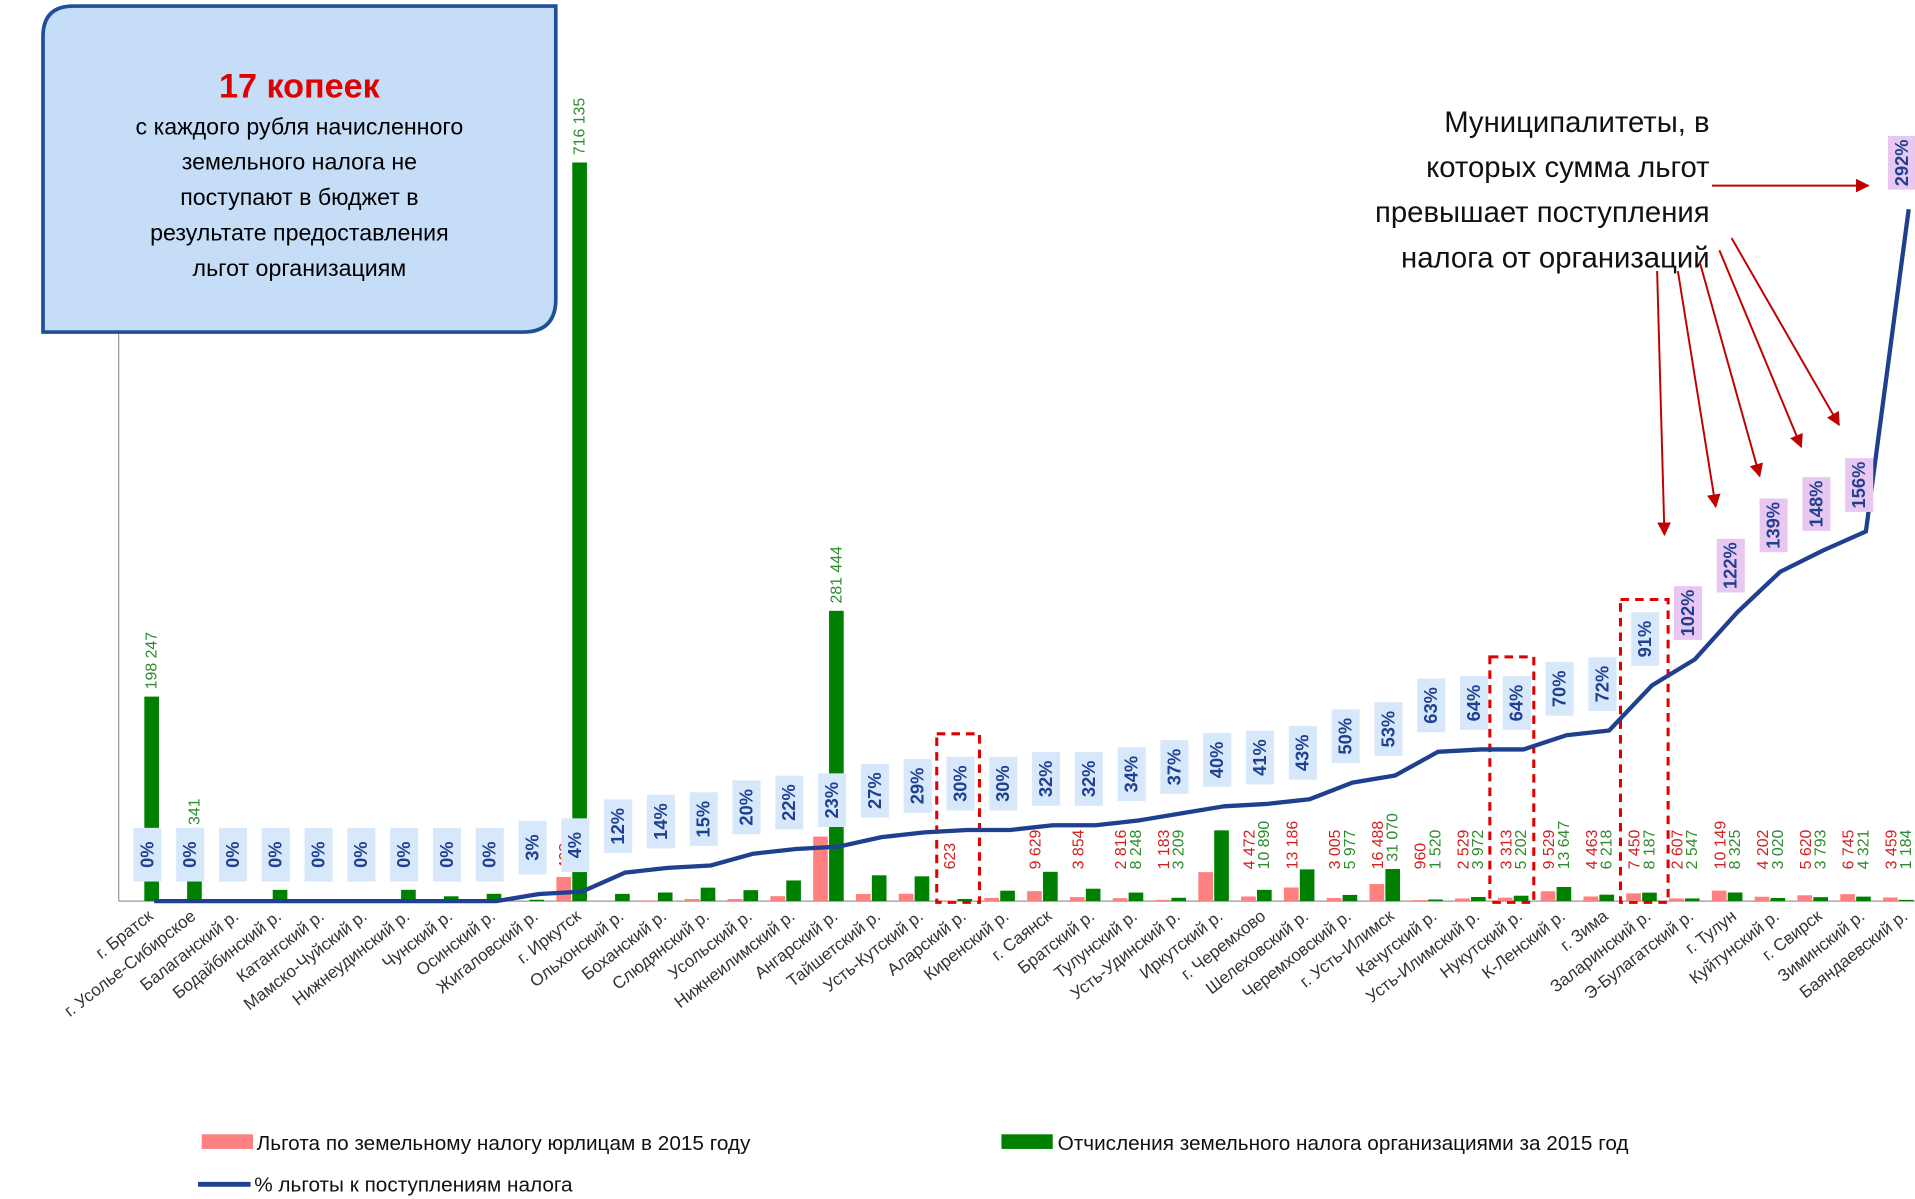 Image resolution: width=1915 pixels, height=1199 pixels. I want to click on note-line: результате предоставления, so click(299, 233).